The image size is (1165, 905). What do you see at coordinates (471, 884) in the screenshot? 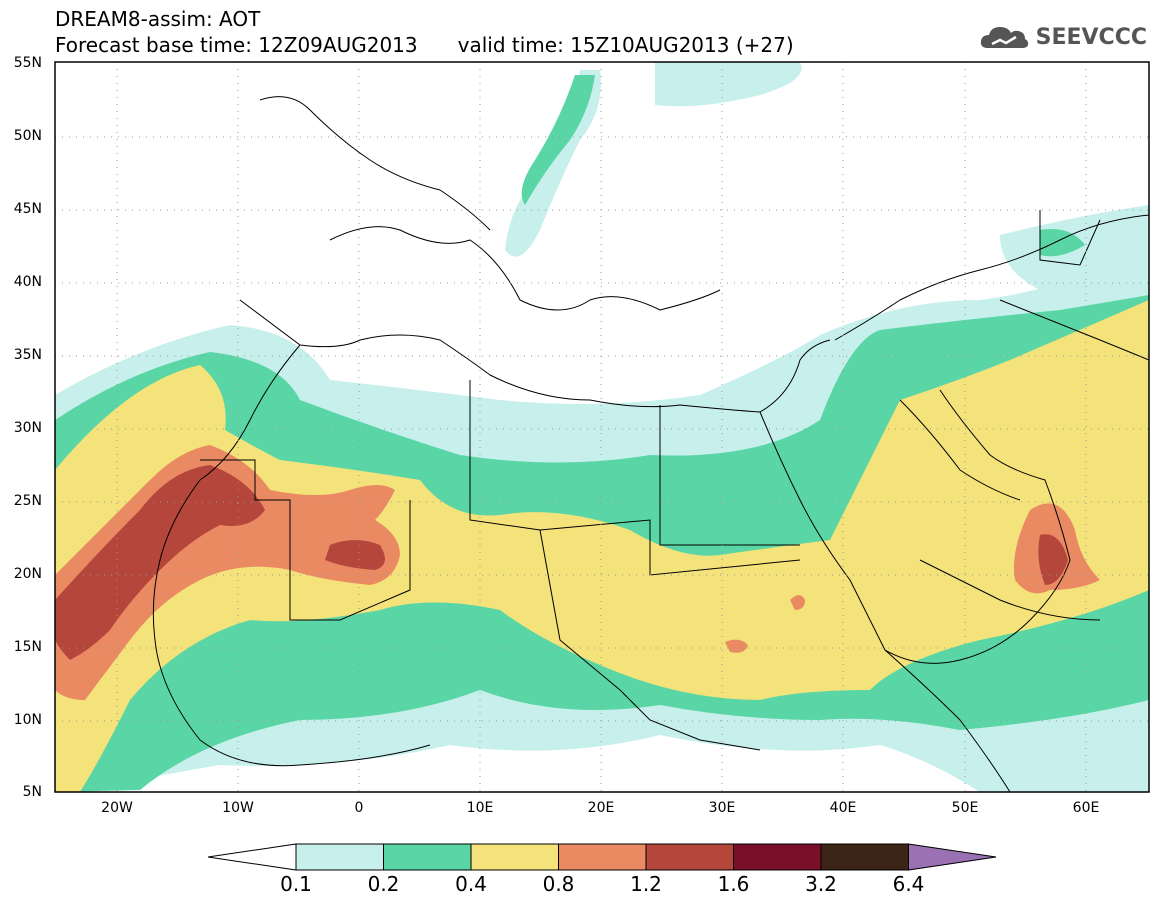
I see `colorbar-label-0.4: 0.4` at bounding box center [471, 884].